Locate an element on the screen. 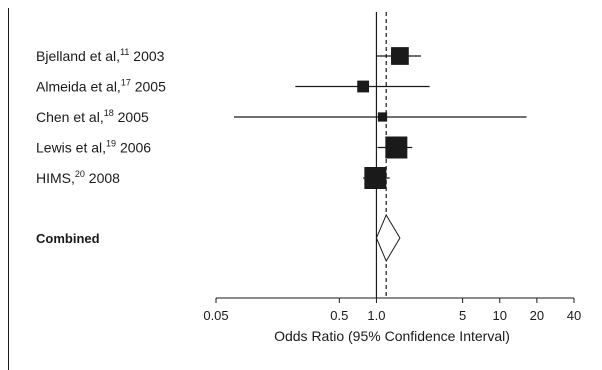  study-year: 2003 is located at coordinates (146, 56).